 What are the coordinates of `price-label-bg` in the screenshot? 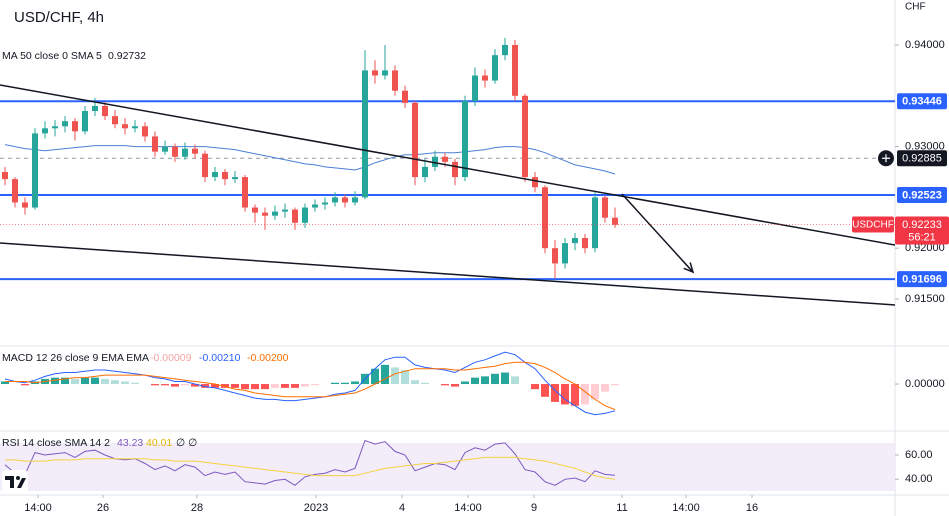 It's located at (922, 230).